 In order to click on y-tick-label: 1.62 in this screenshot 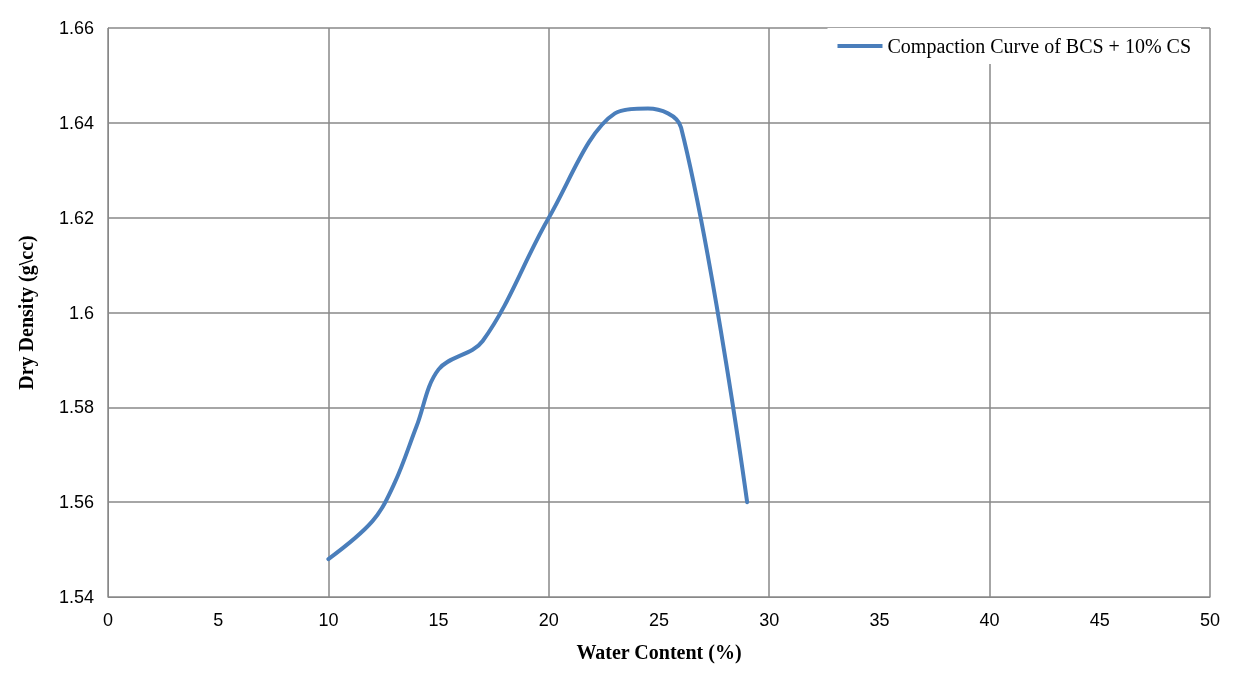, I will do `click(76, 217)`.